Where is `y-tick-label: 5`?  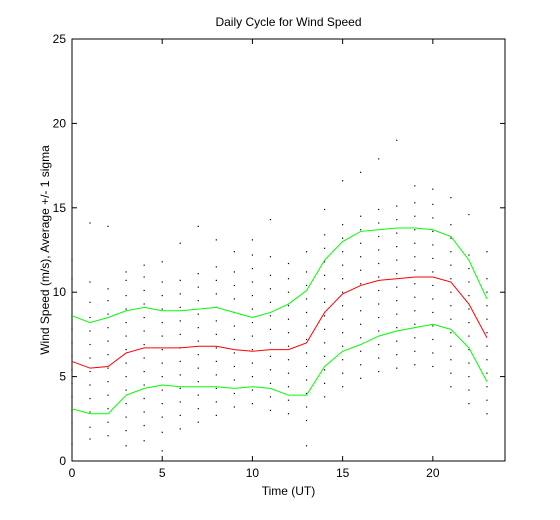 y-tick-label: 5 is located at coordinates (62, 377).